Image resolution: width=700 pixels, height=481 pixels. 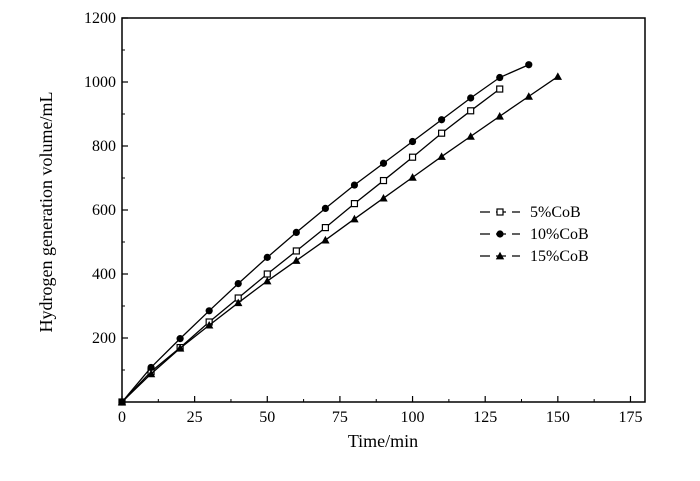 I want to click on legend-item: 10%CoB, so click(x=534, y=234).